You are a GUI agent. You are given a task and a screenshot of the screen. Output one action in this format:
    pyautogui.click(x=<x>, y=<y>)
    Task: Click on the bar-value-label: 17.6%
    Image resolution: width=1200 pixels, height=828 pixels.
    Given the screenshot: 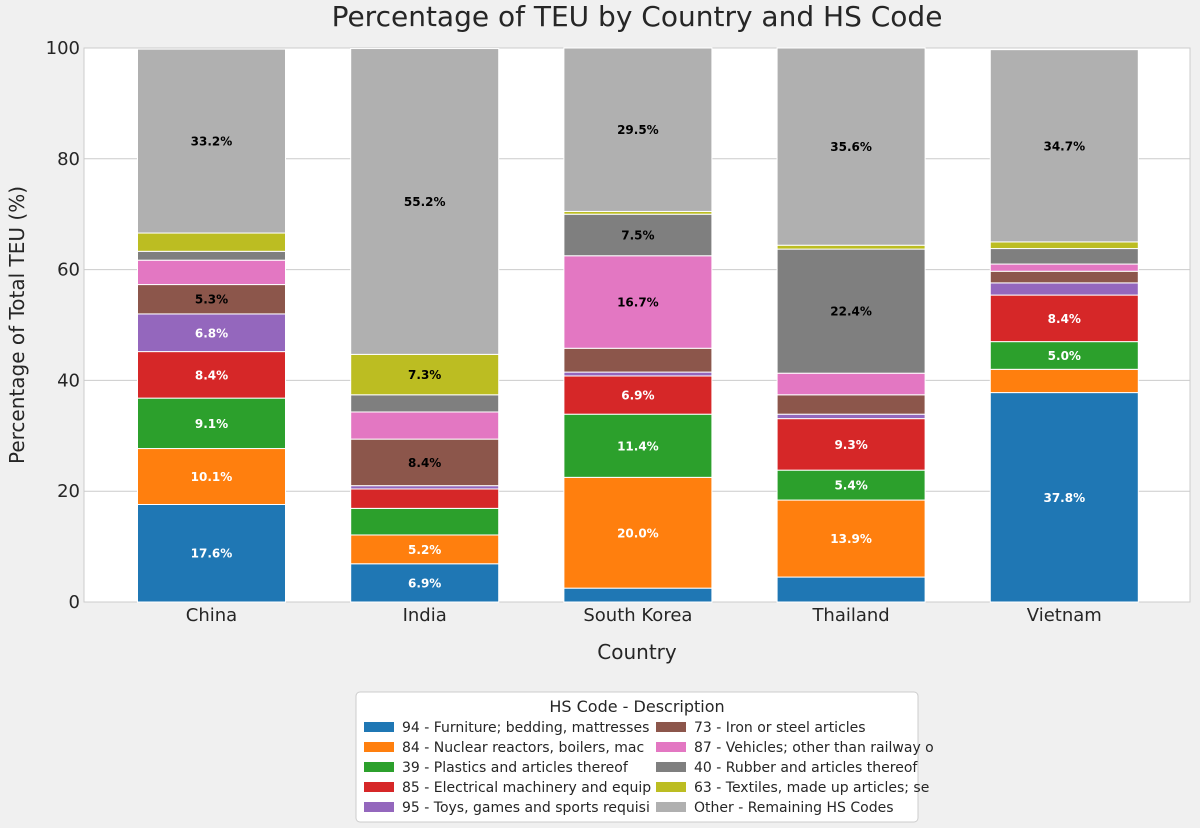 What is the action you would take?
    pyautogui.click(x=212, y=554)
    